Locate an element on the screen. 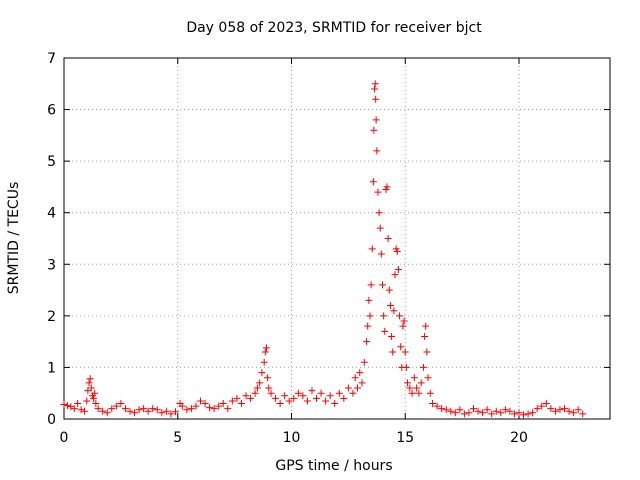 The width and height of the screenshot is (640, 480). y-tick-label: 7 is located at coordinates (51, 59).